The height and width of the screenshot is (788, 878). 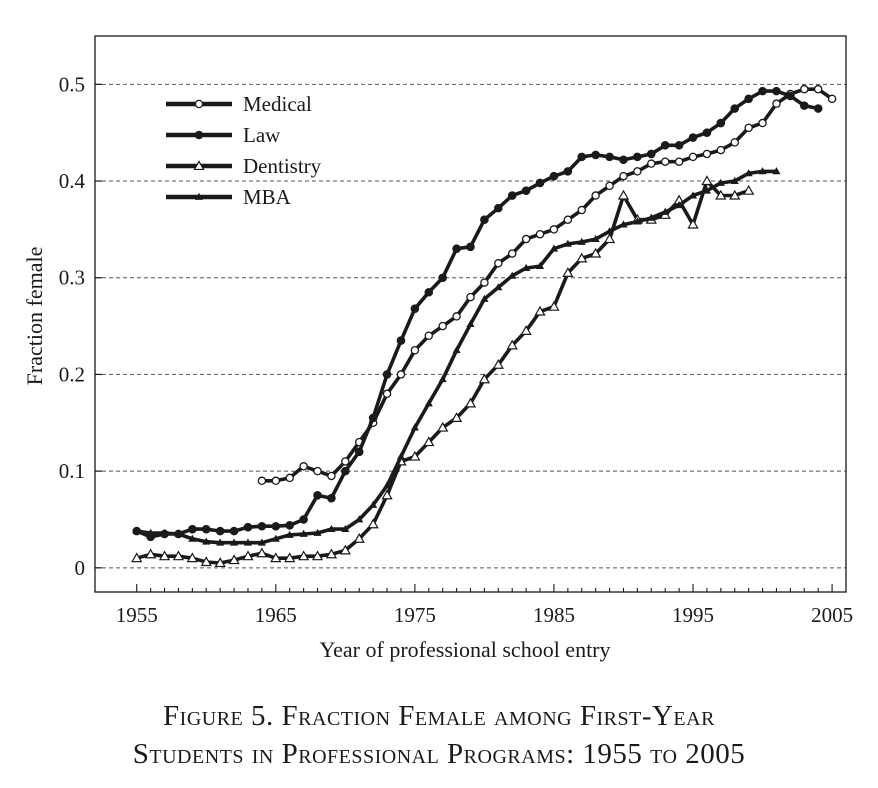 What do you see at coordinates (512, 344) in the screenshot?
I see `data-point-dentistry-1982` at bounding box center [512, 344].